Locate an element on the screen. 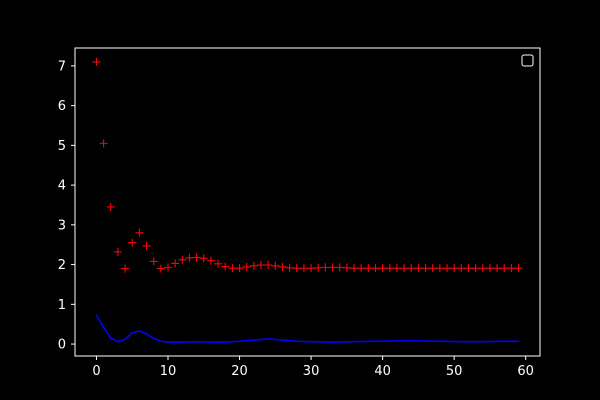  series-line is located at coordinates (307, 328).